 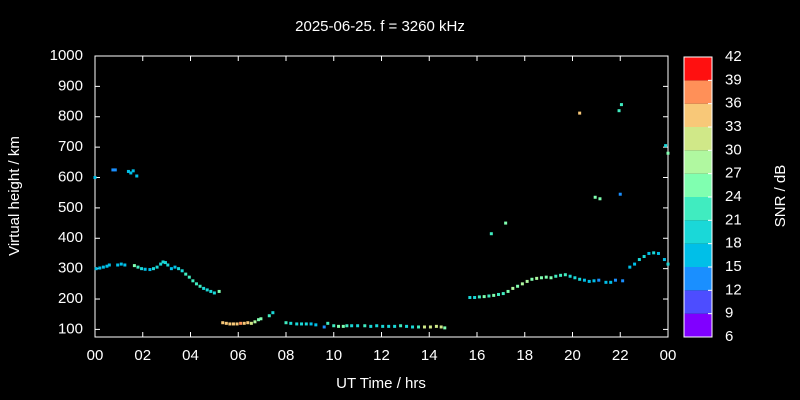 I want to click on y-tick-label: 500, so click(x=70, y=207).